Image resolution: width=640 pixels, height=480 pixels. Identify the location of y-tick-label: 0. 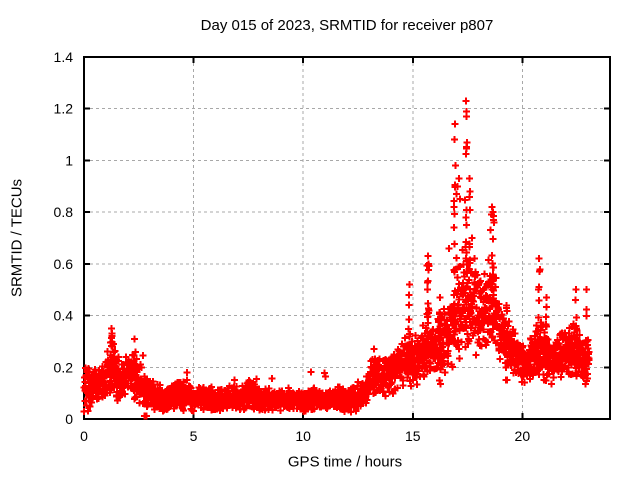
(69, 419).